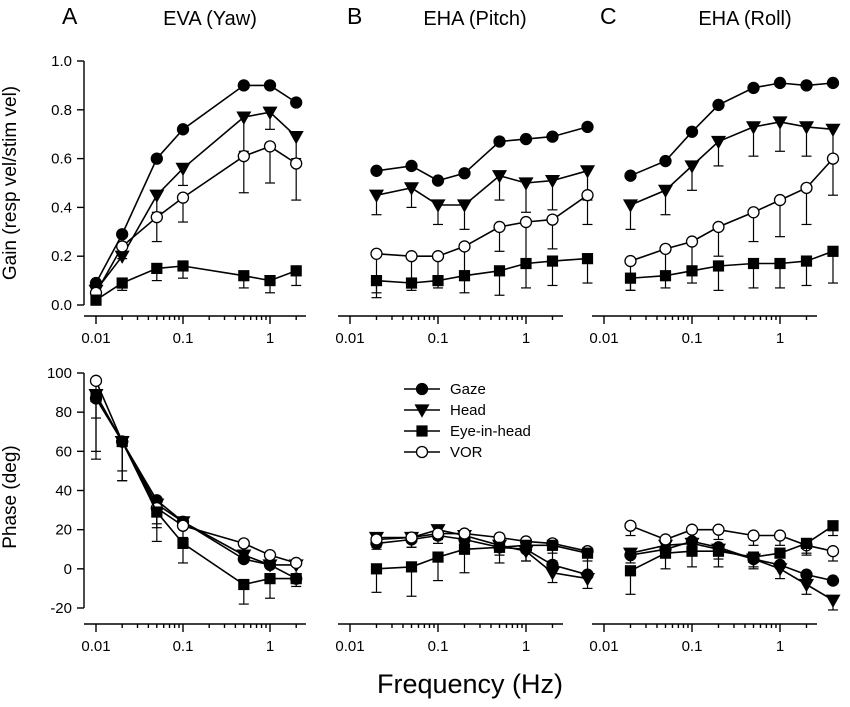  I want to click on x-tick-label-phase-b-0: 0.01, so click(349, 646).